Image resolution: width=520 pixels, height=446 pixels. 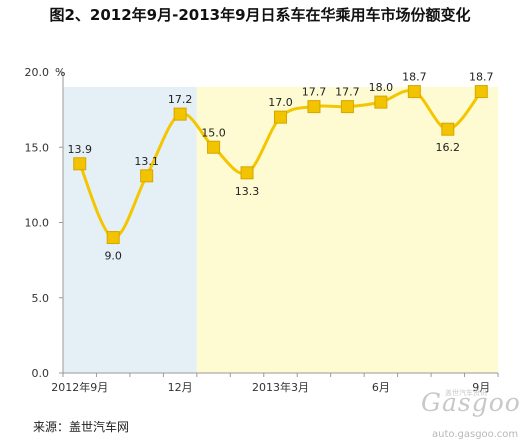 I want to click on data-label: 16.2, so click(x=448, y=147).